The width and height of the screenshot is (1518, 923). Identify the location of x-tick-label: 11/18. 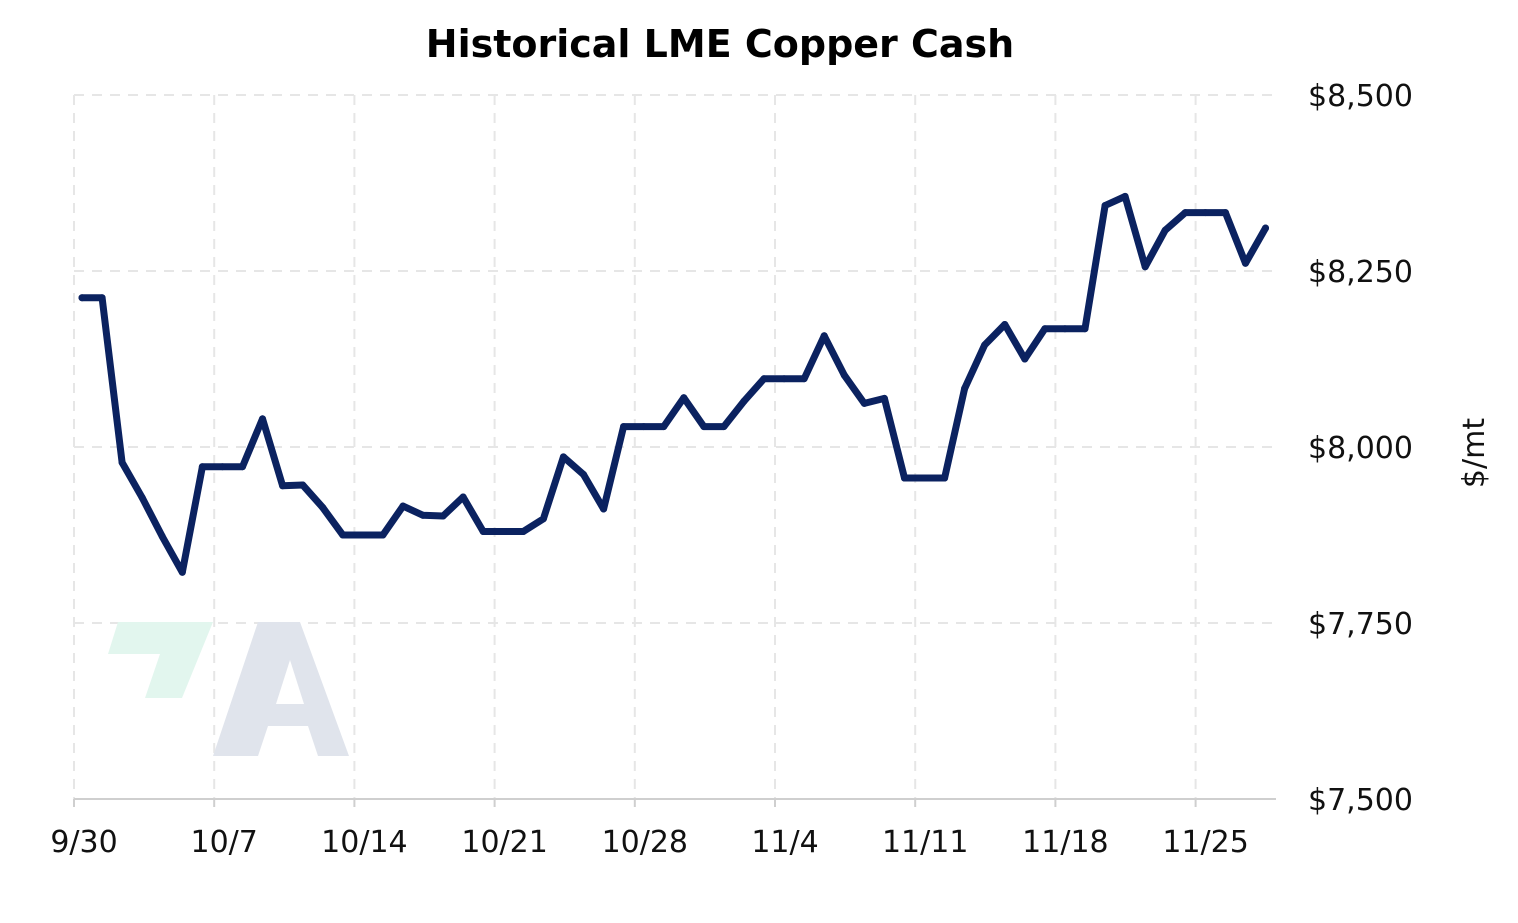
(1065, 842).